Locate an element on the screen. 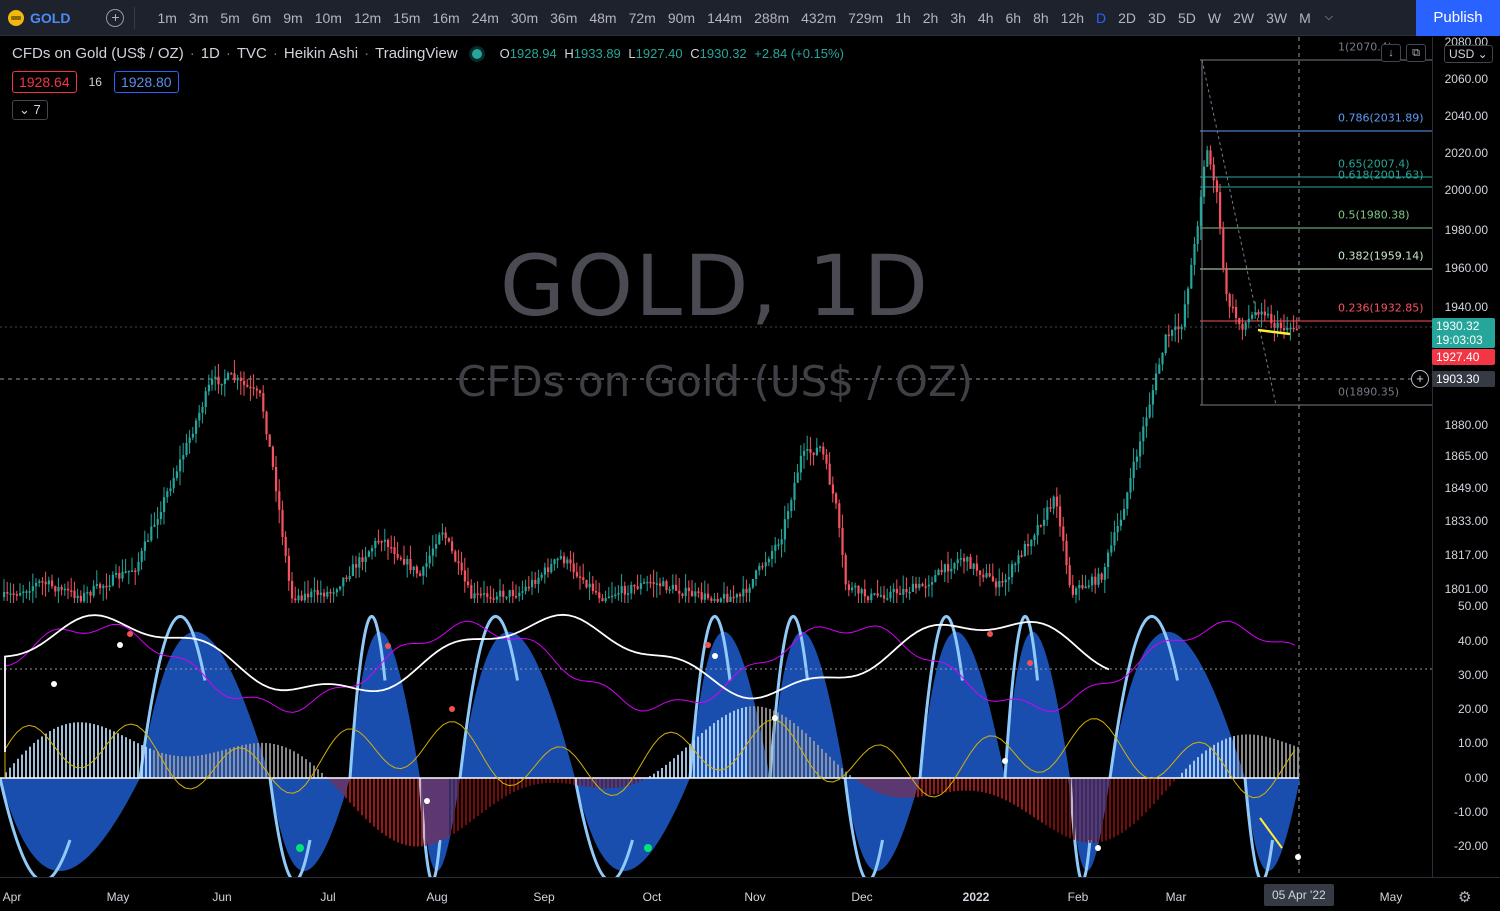  interval-2h: 2h is located at coordinates (930, 17).